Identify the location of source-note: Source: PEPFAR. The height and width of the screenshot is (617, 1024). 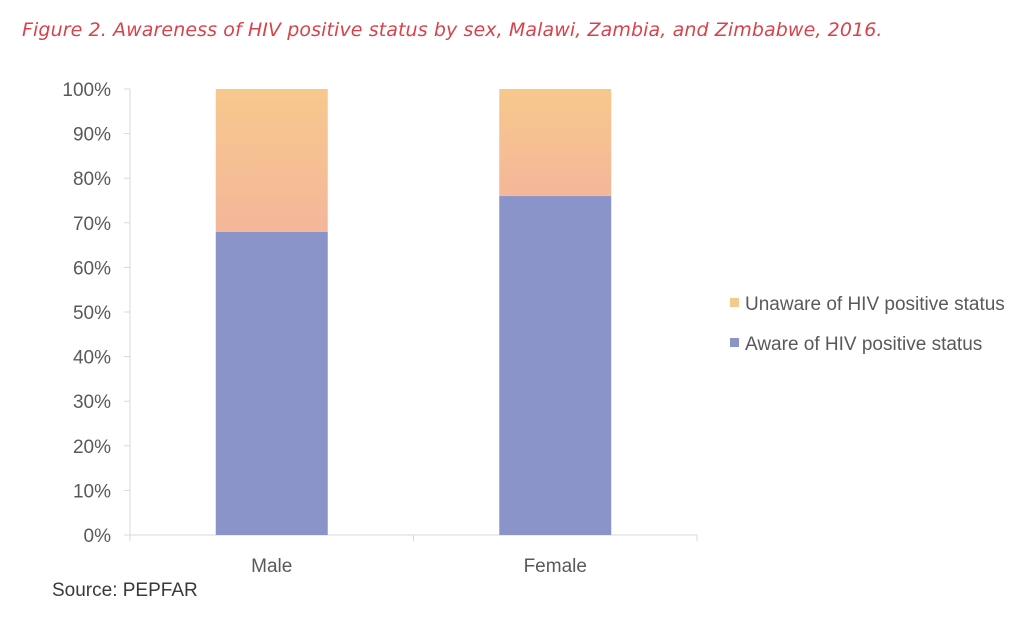
(125, 590).